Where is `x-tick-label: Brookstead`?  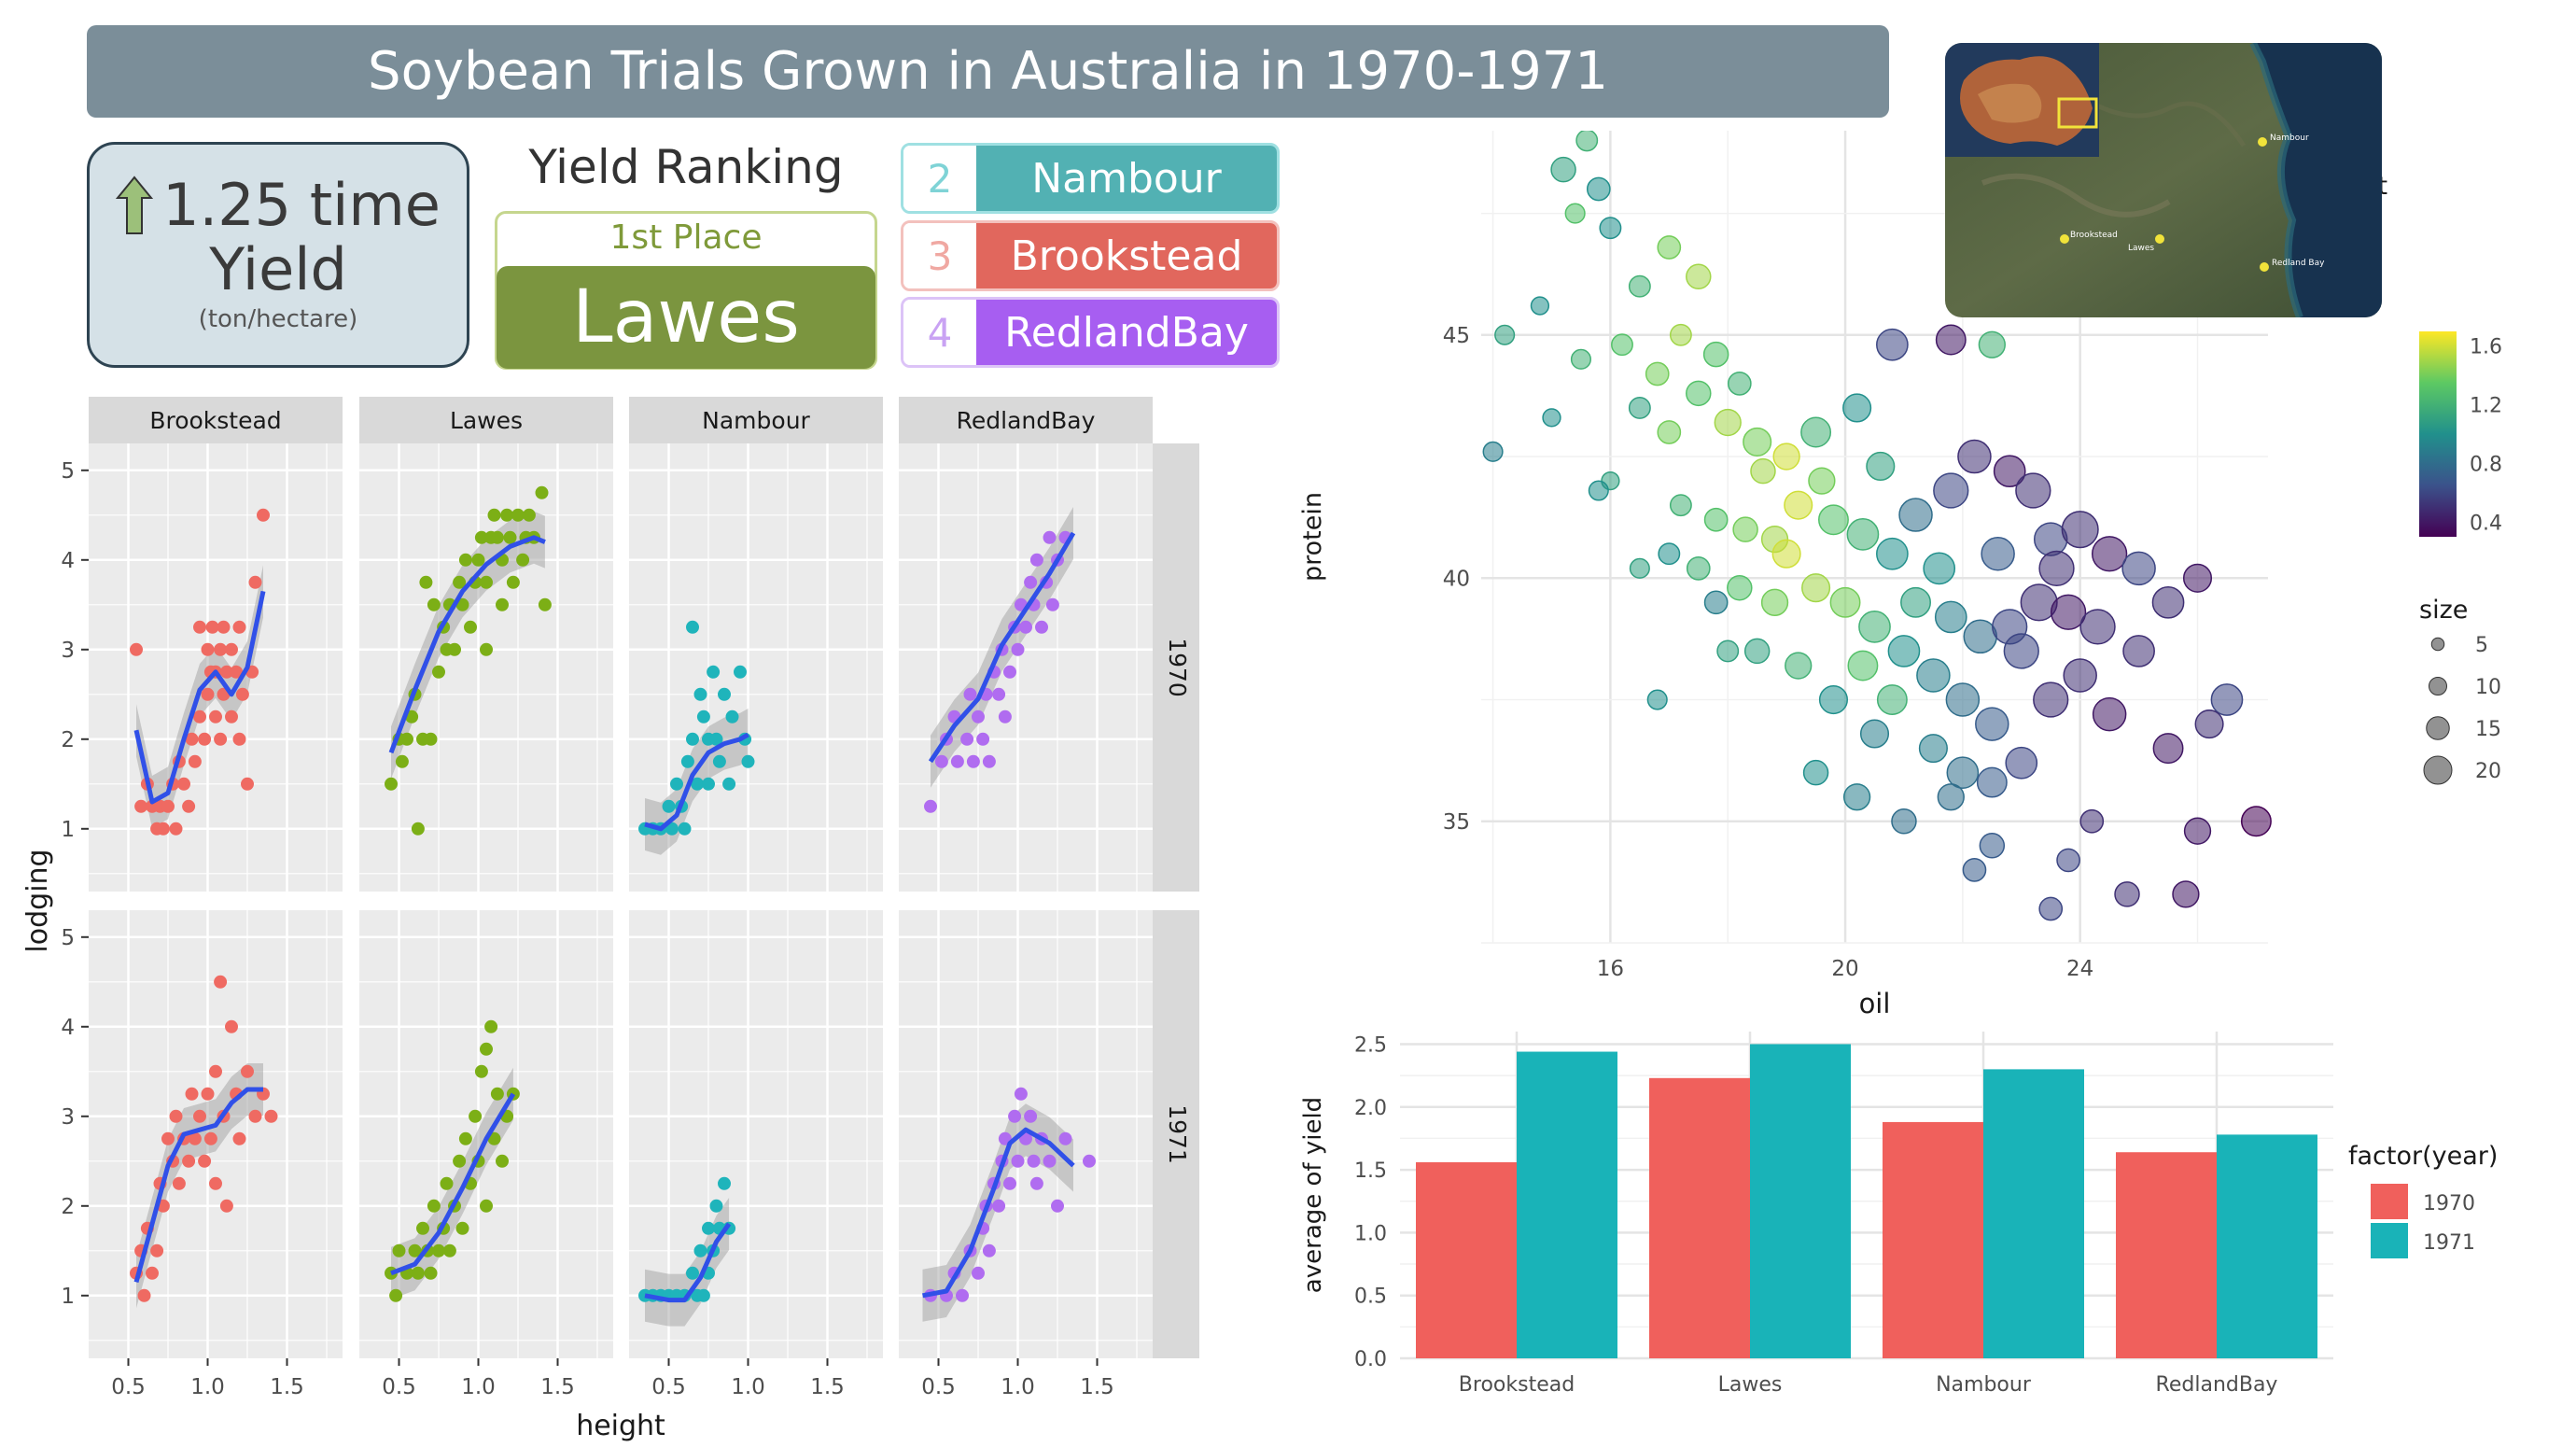 x-tick-label: Brookstead is located at coordinates (1517, 1385).